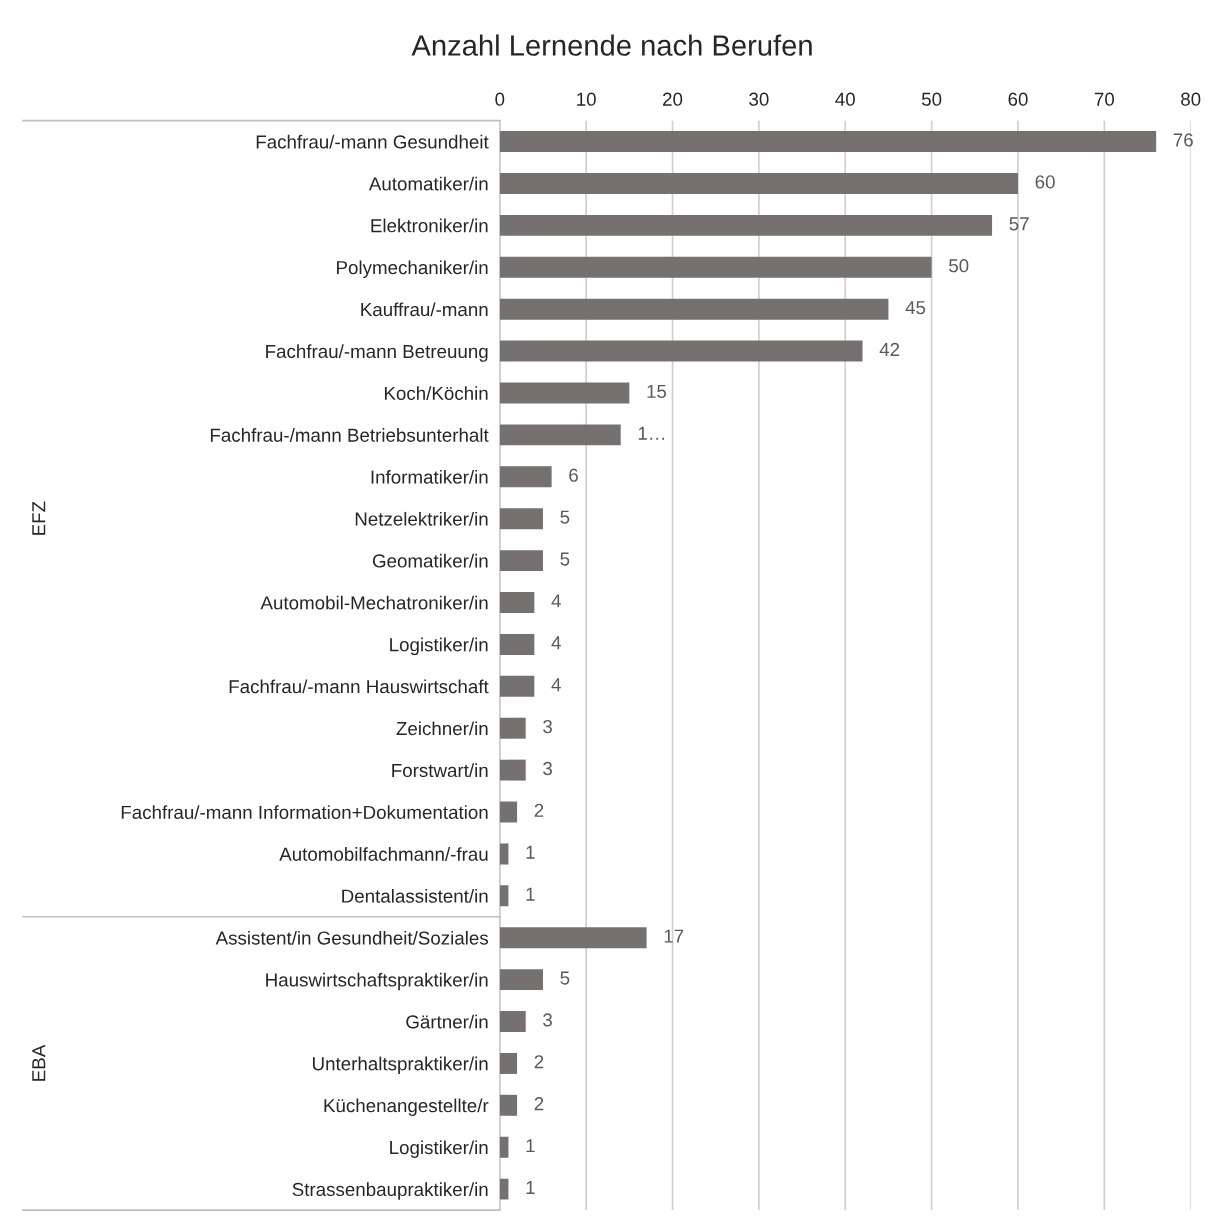 The height and width of the screenshot is (1231, 1225). What do you see at coordinates (359, 686) in the screenshot?
I see `y-tick-label: Fachfrau/-mann Hauswirtschaft` at bounding box center [359, 686].